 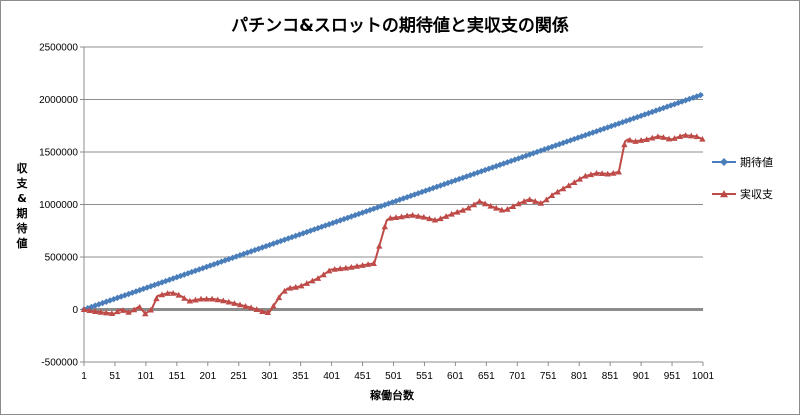 I want to click on x-tick-label: 651, so click(x=486, y=376).